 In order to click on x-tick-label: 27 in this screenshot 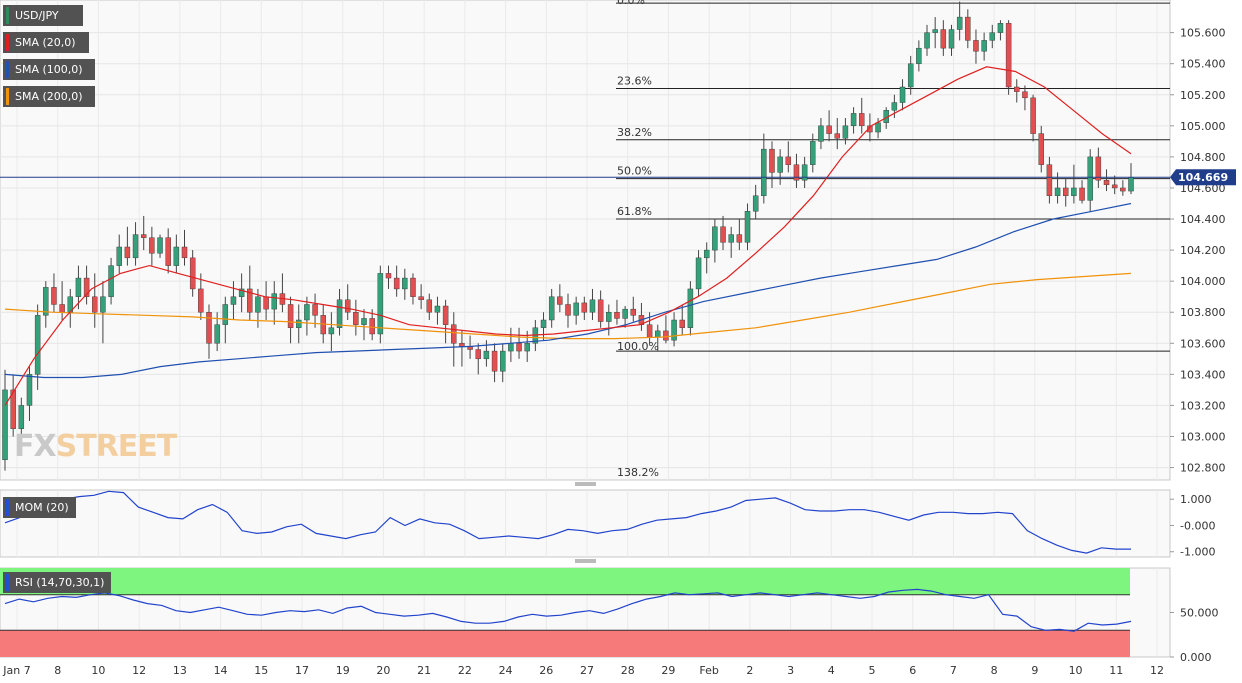, I will do `click(587, 670)`.